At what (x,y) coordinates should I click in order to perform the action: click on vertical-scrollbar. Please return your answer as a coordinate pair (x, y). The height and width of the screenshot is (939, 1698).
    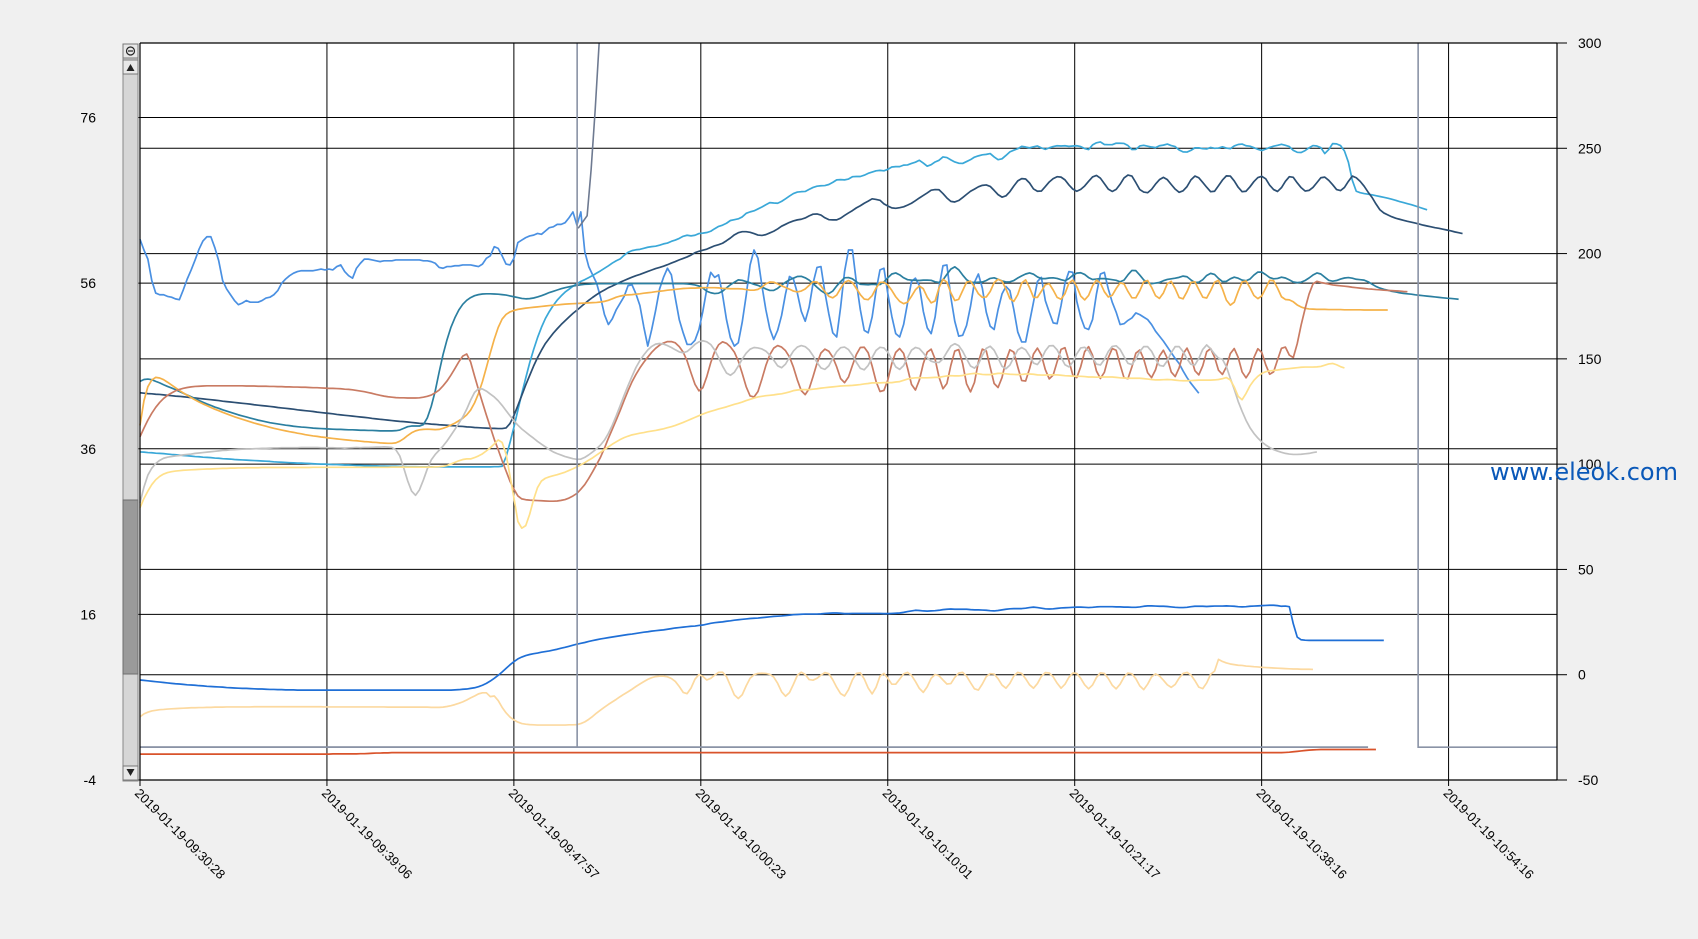
    Looking at the image, I should click on (130, 412).